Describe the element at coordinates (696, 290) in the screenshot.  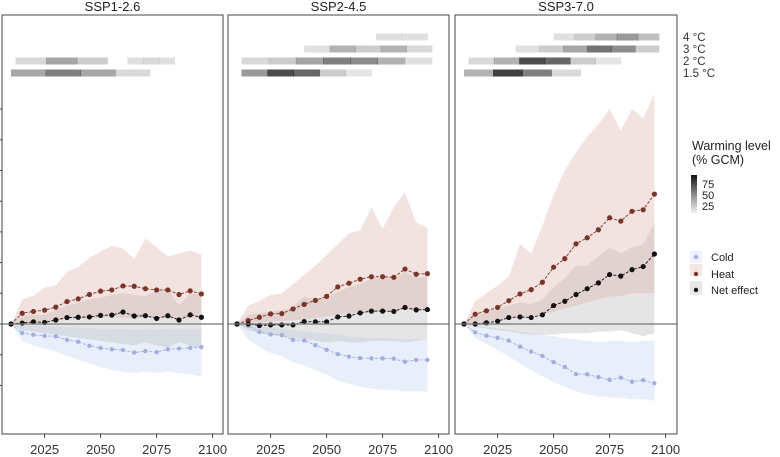
I see `legend-marker-net` at that location.